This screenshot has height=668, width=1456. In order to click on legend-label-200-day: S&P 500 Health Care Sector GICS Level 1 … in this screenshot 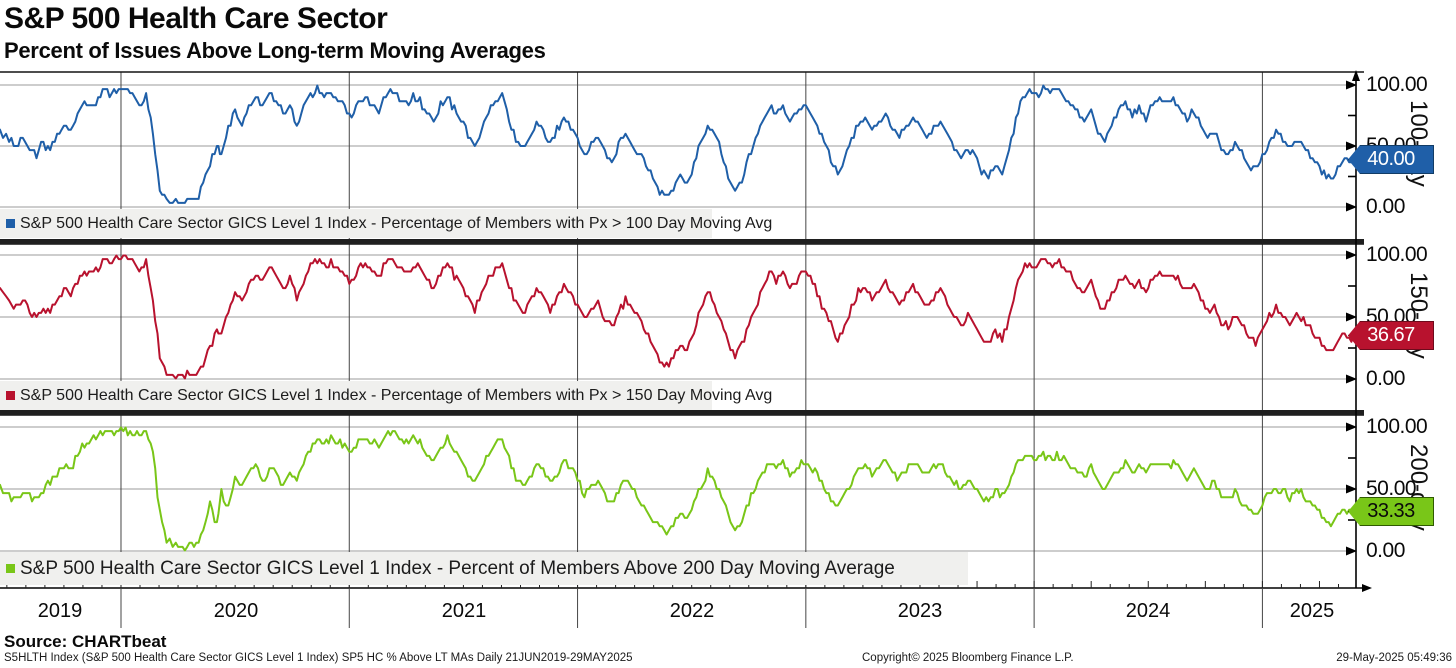, I will do `click(457, 568)`.